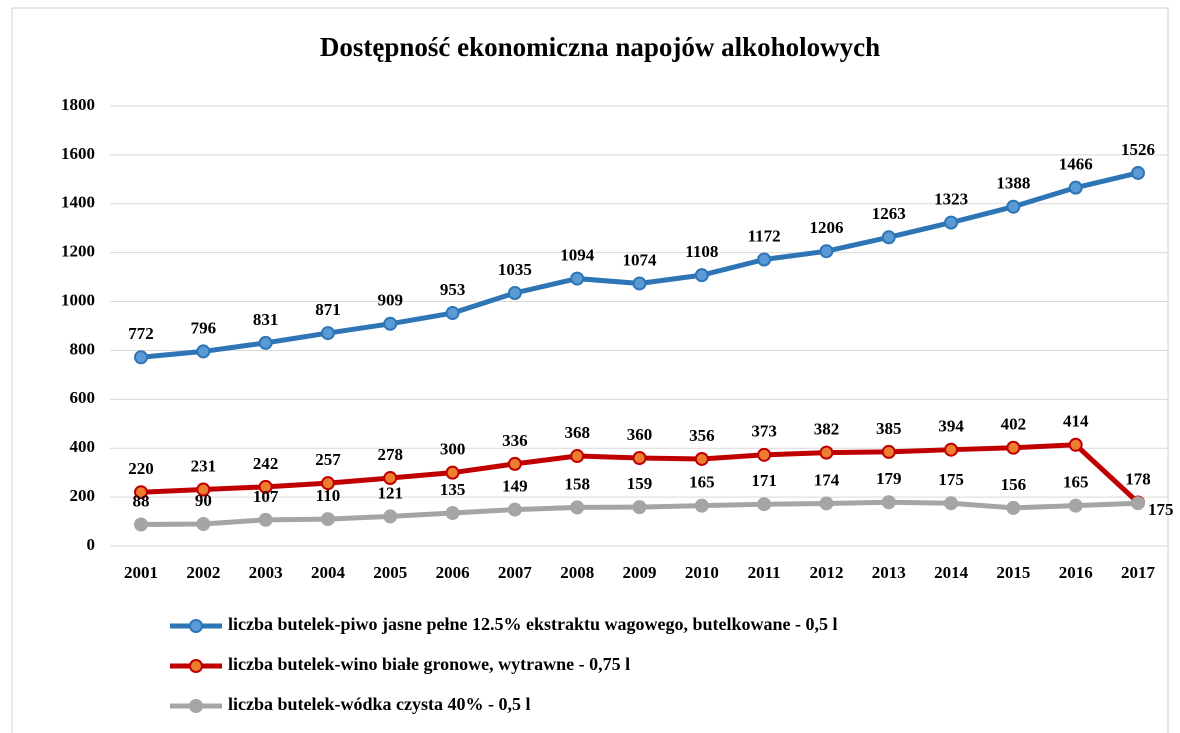 This screenshot has height=733, width=1180. I want to click on y-tick-label: 0, so click(91, 544).